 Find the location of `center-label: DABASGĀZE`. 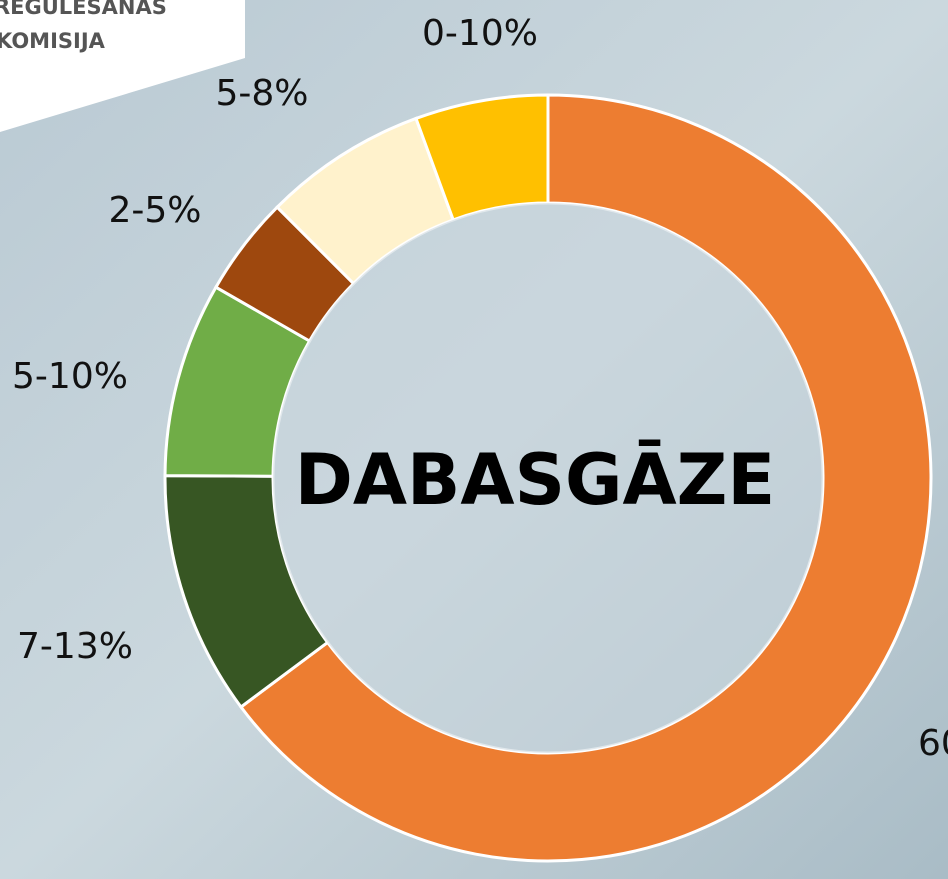

center-label: DABASGĀZE is located at coordinates (535, 480).